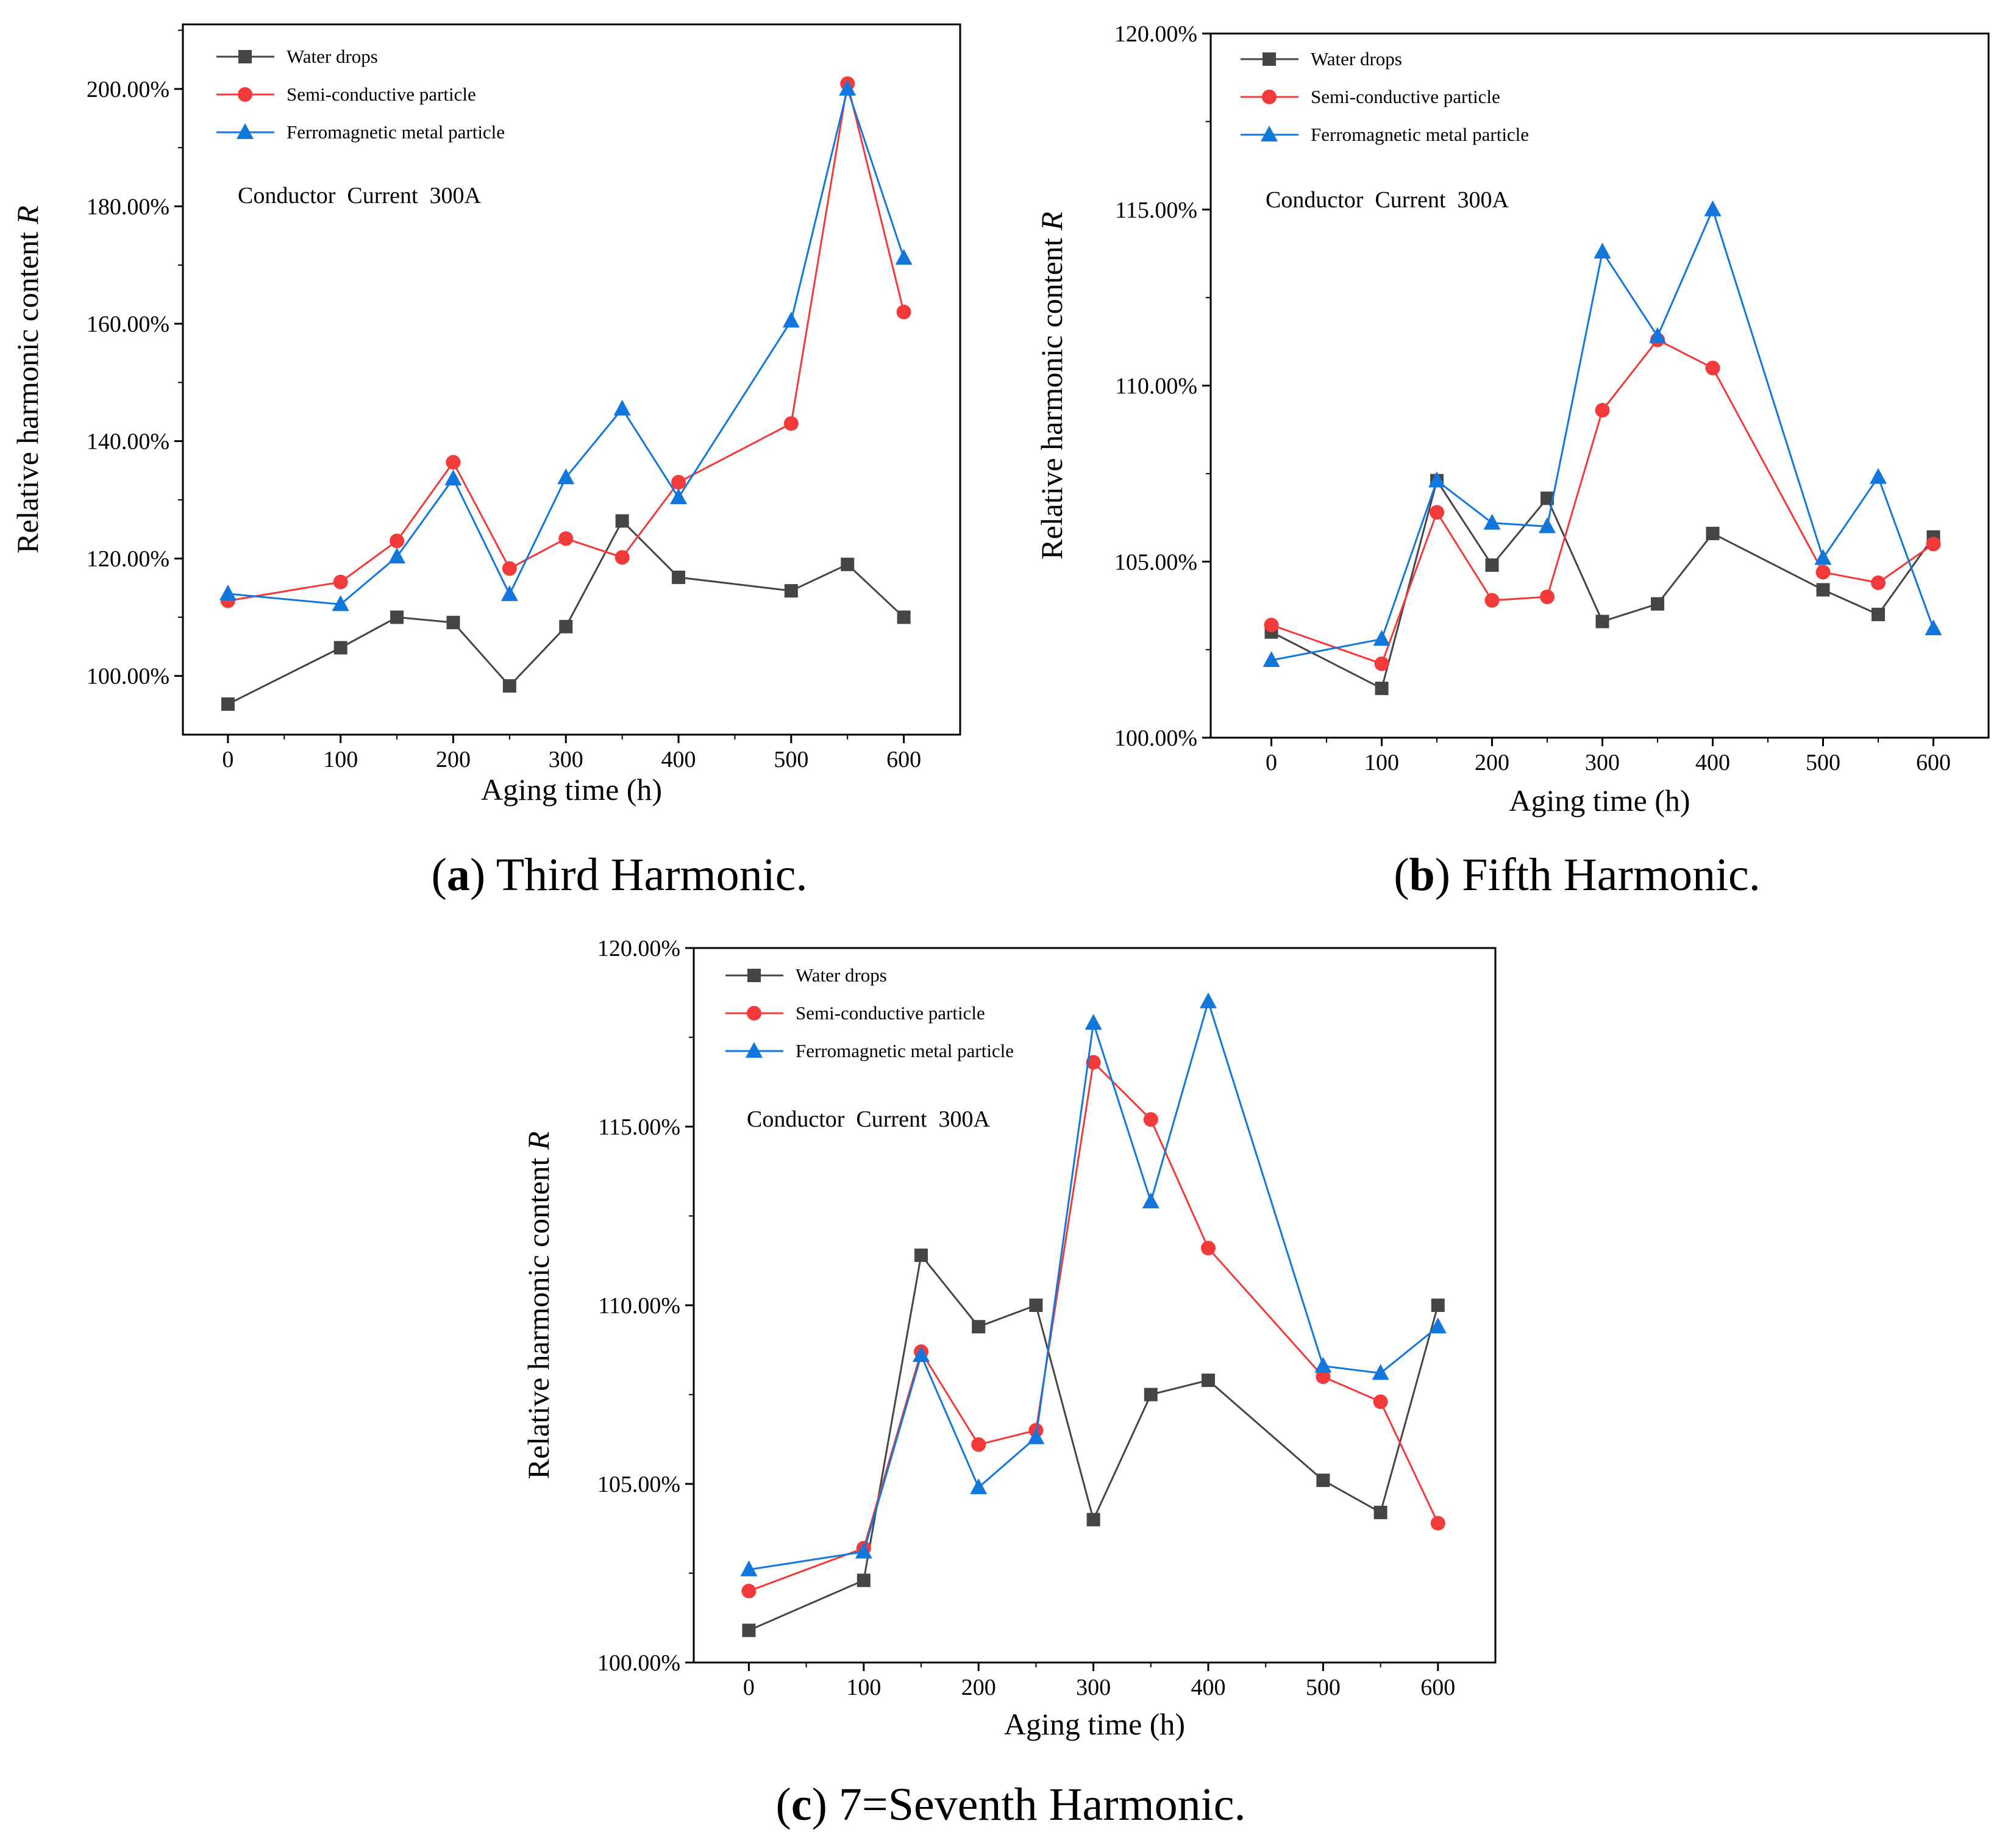  I want to click on caption-letter: c, so click(801, 1804).